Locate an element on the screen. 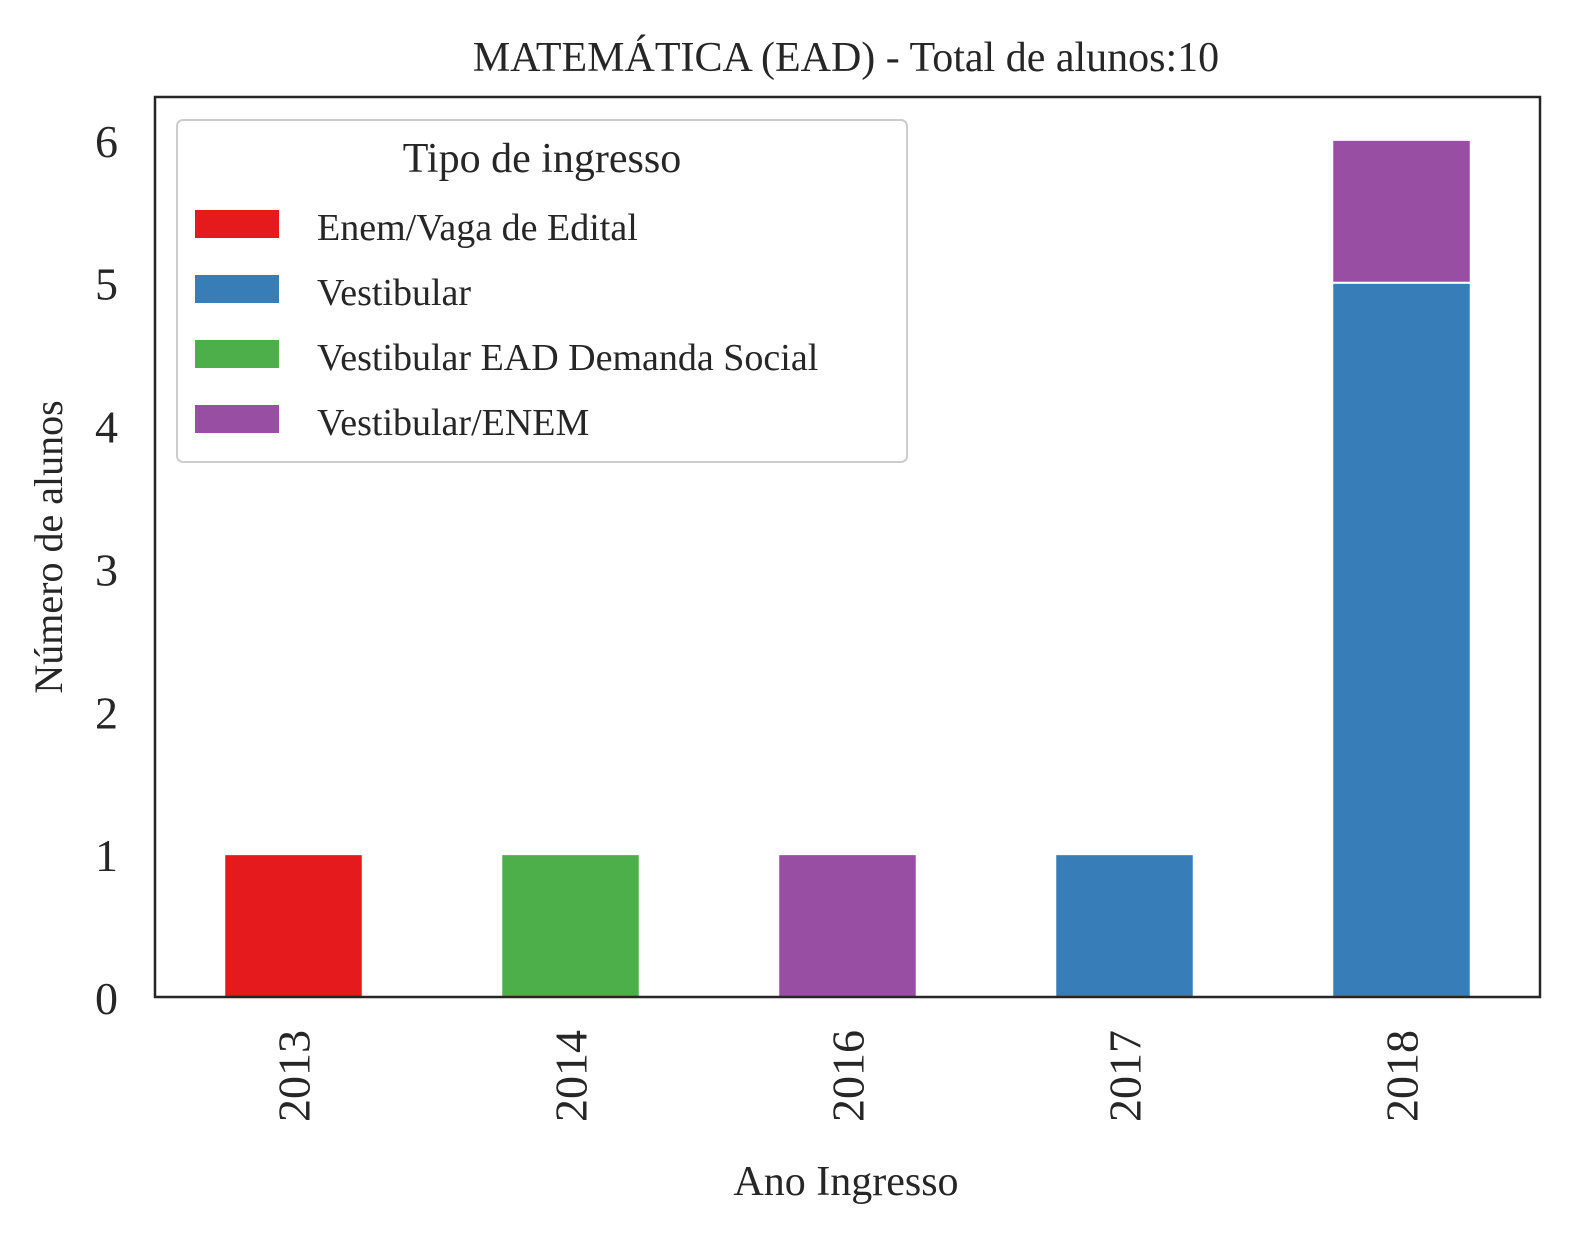 The image size is (1579, 1245). y-tick-label: 3 is located at coordinates (106, 569).